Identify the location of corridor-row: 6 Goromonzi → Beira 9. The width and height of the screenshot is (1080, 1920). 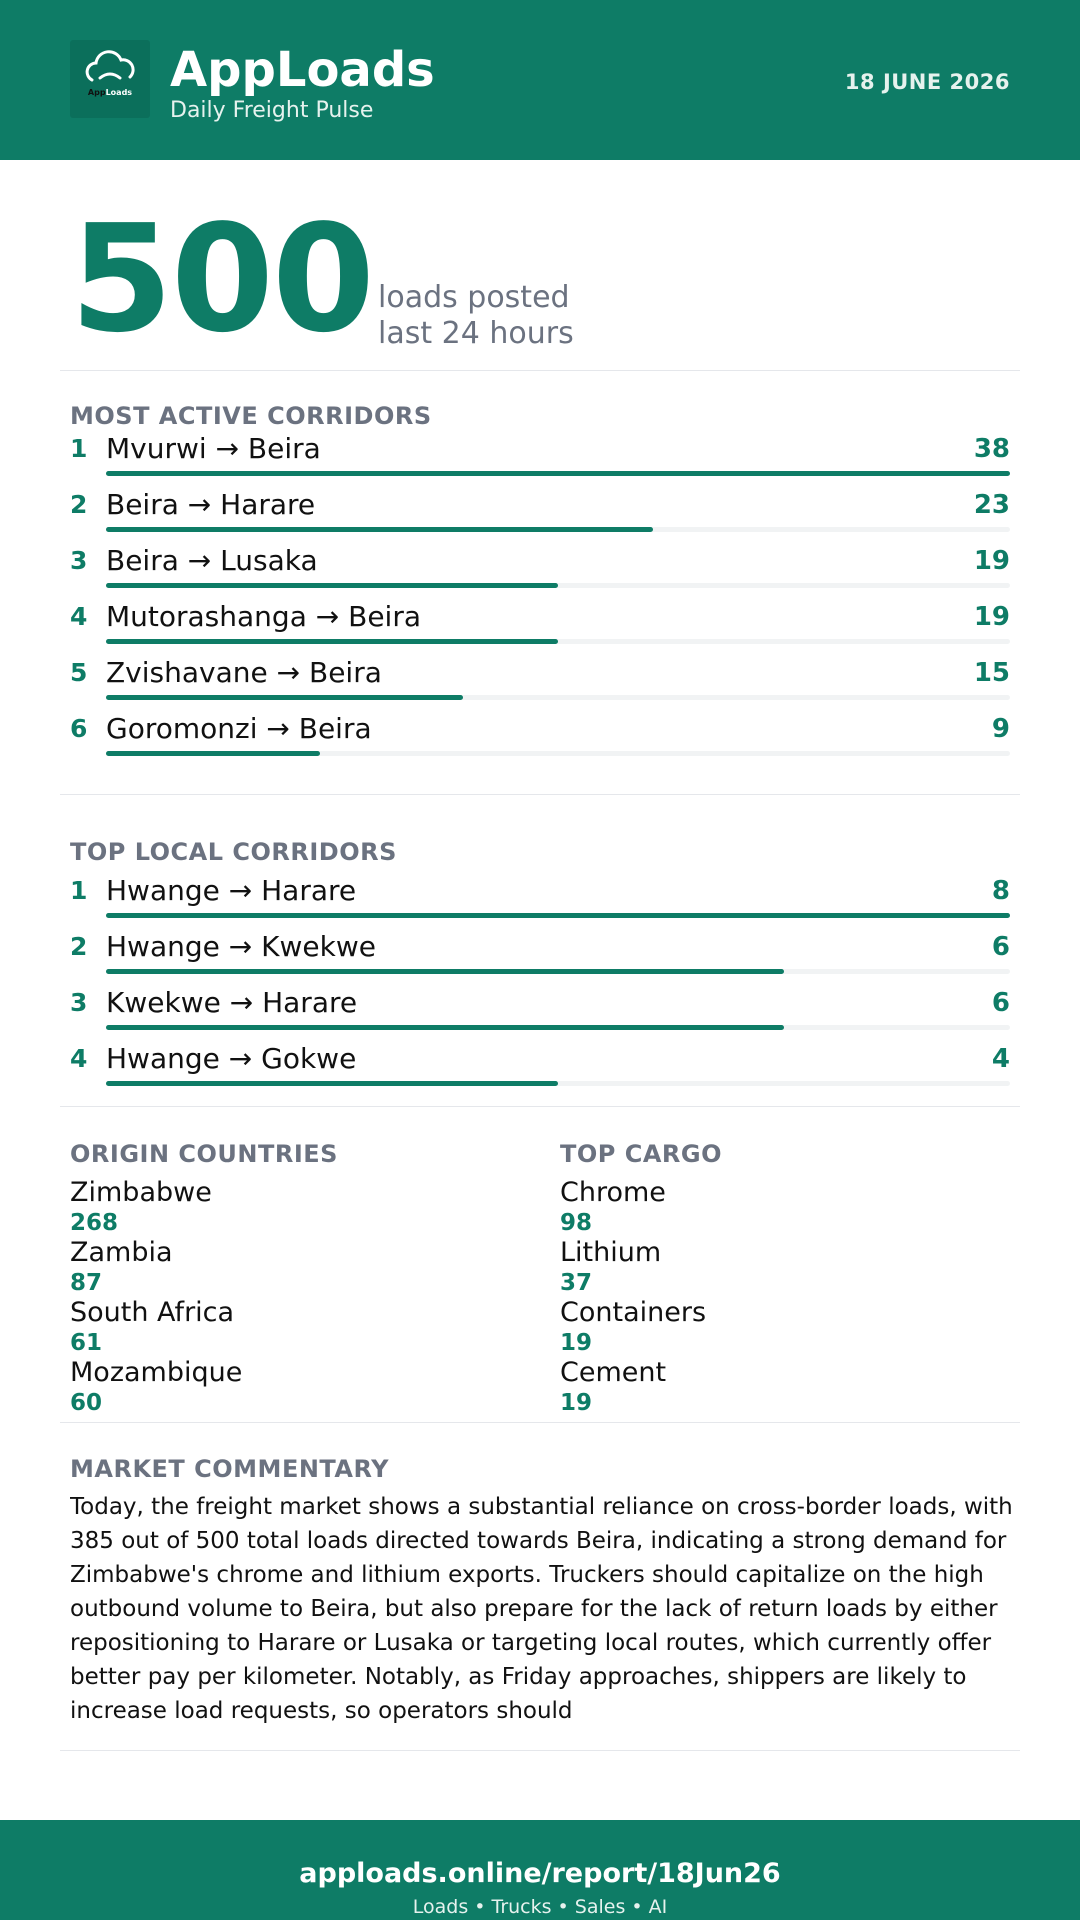
(540, 740).